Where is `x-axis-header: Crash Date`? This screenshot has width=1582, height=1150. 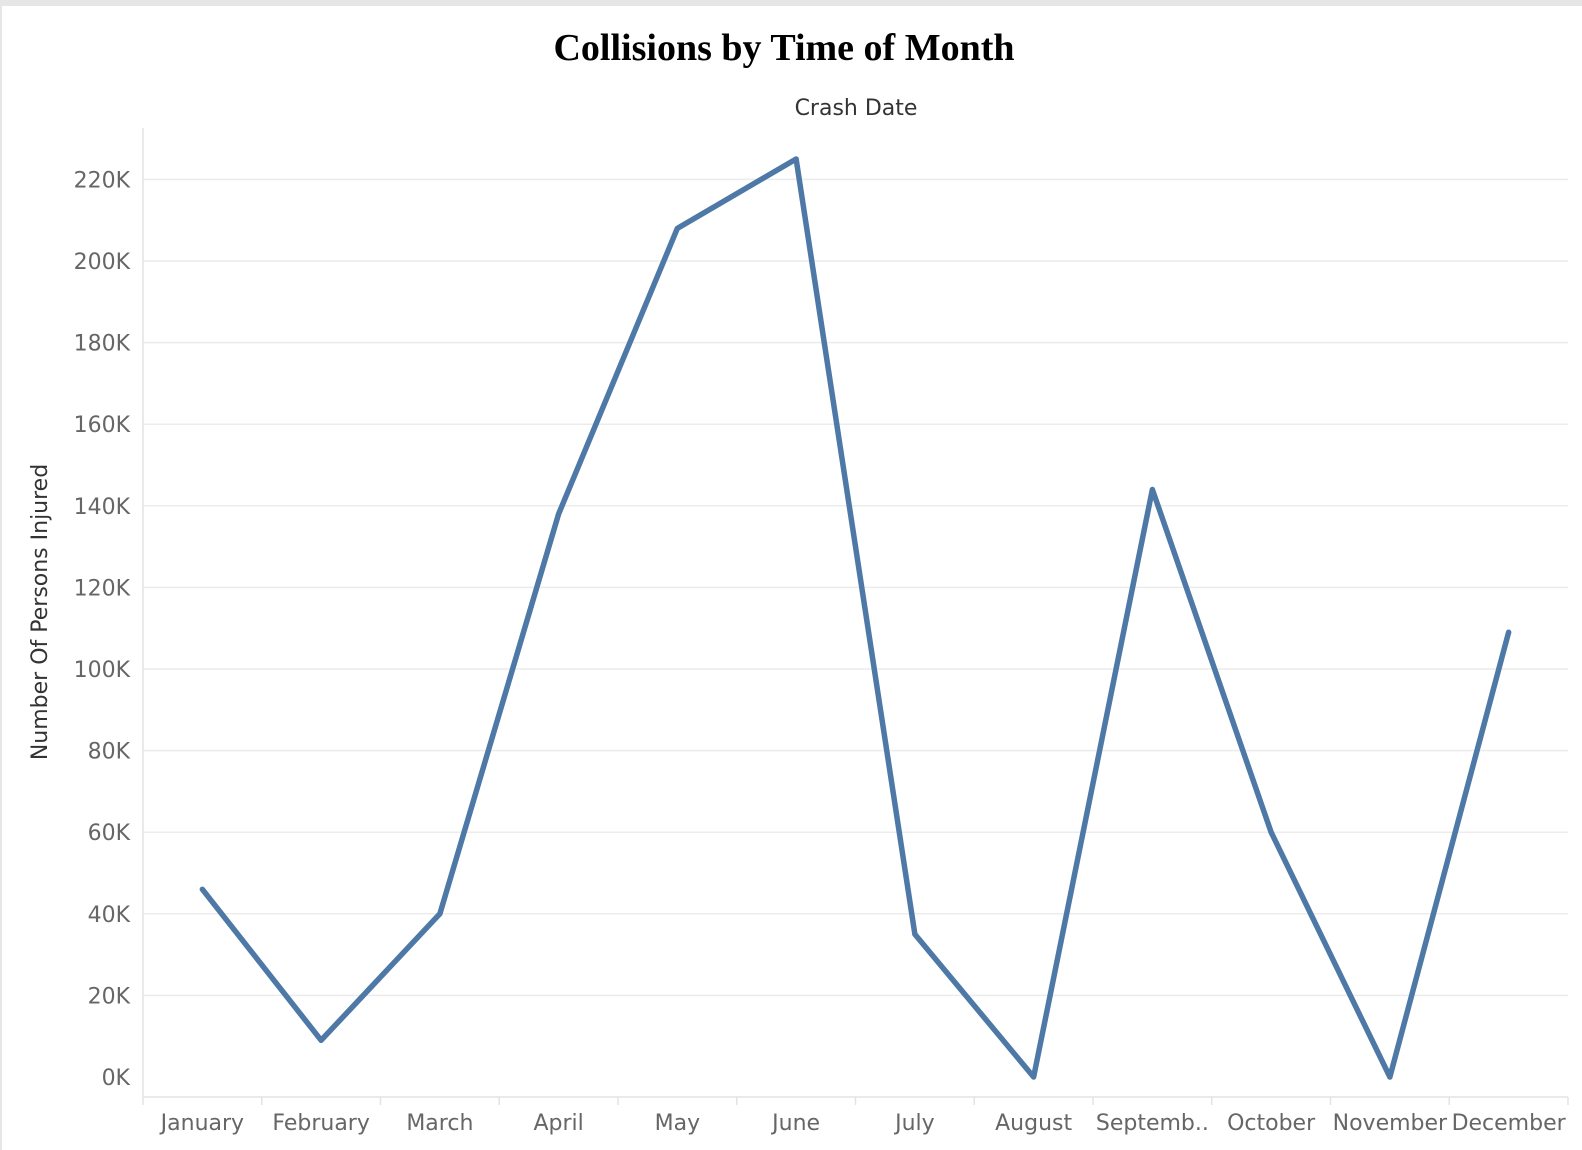 x-axis-header: Crash Date is located at coordinates (856, 108).